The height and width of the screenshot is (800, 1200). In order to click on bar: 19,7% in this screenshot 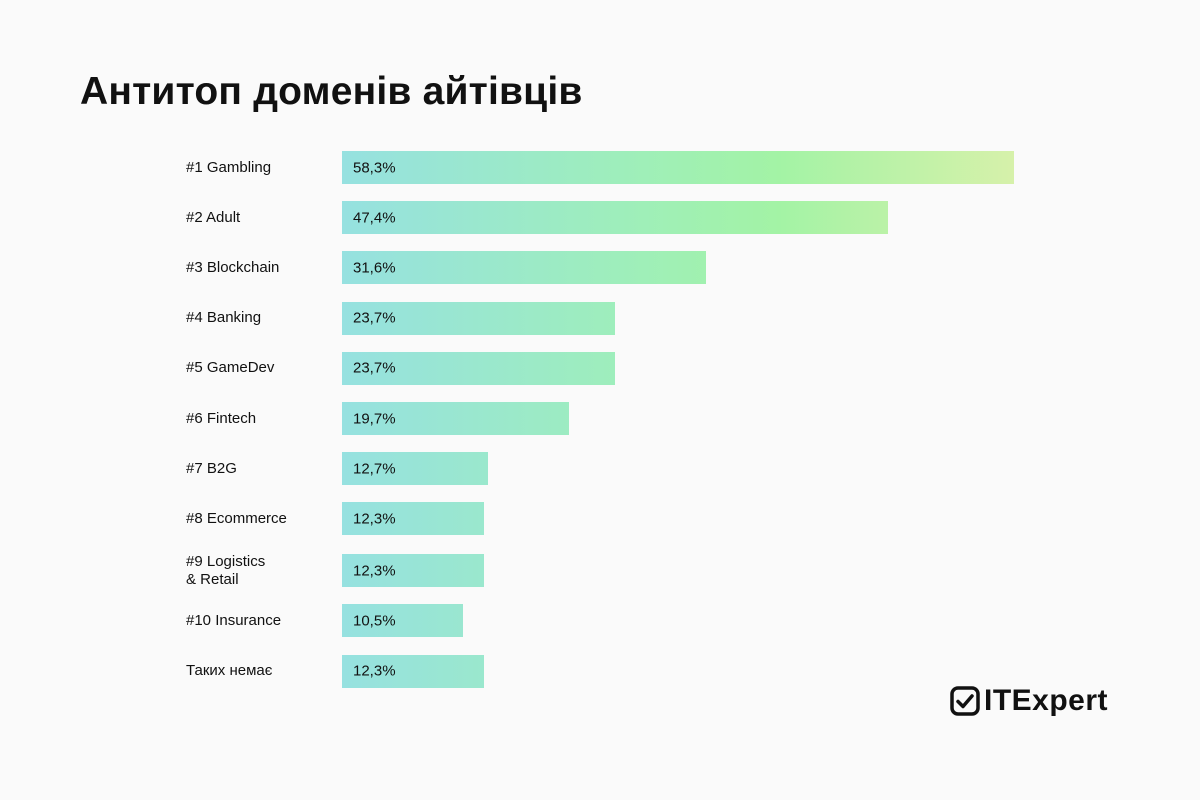, I will do `click(456, 418)`.